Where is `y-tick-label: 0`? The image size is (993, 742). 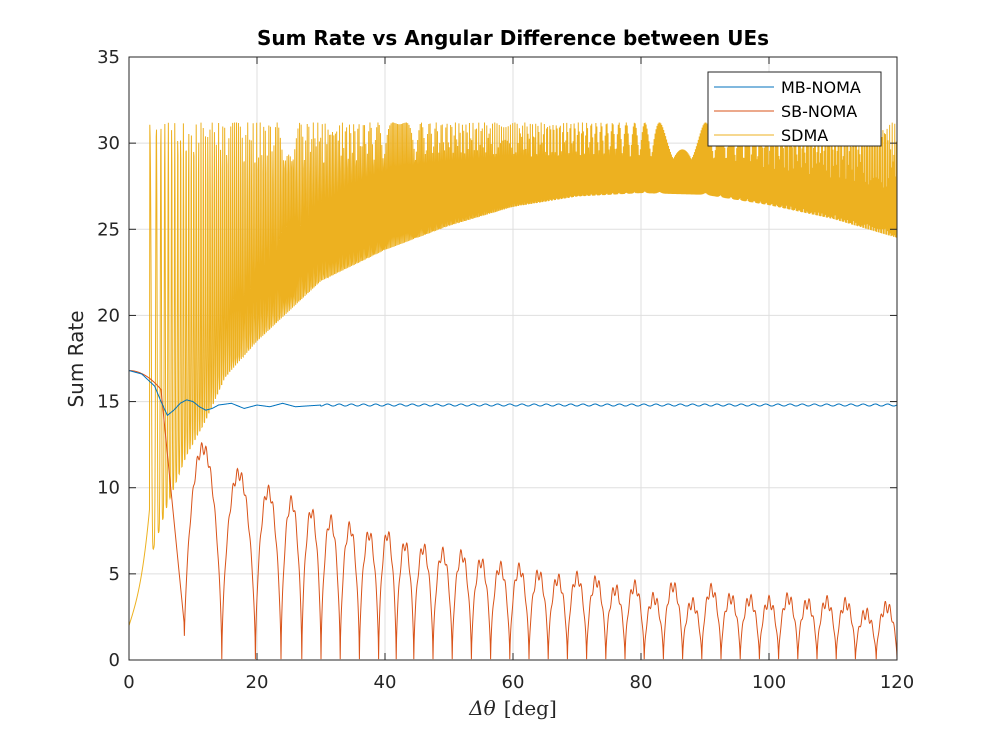 y-tick-label: 0 is located at coordinates (114, 660).